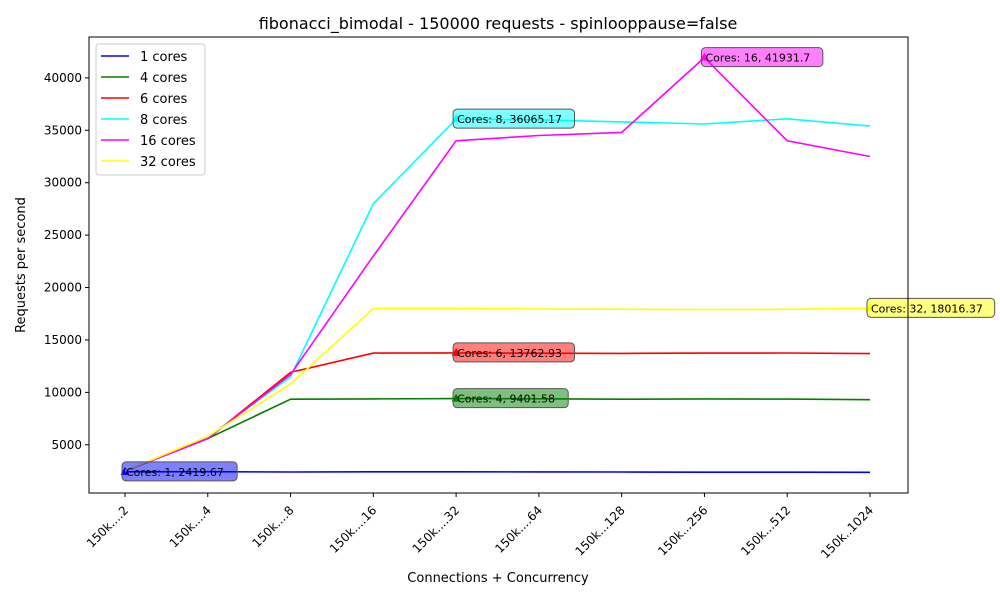  What do you see at coordinates (927, 308) in the screenshot?
I see `annotation-text-5: Cores: 32, 18016.37` at bounding box center [927, 308].